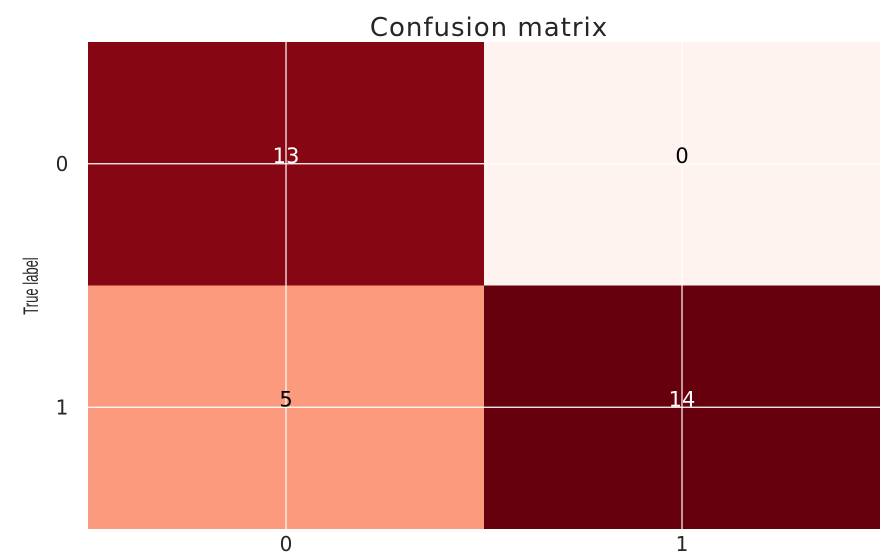 The width and height of the screenshot is (880, 555). Describe the element at coordinates (31, 285) in the screenshot. I see `y-axis-label: True label` at that location.